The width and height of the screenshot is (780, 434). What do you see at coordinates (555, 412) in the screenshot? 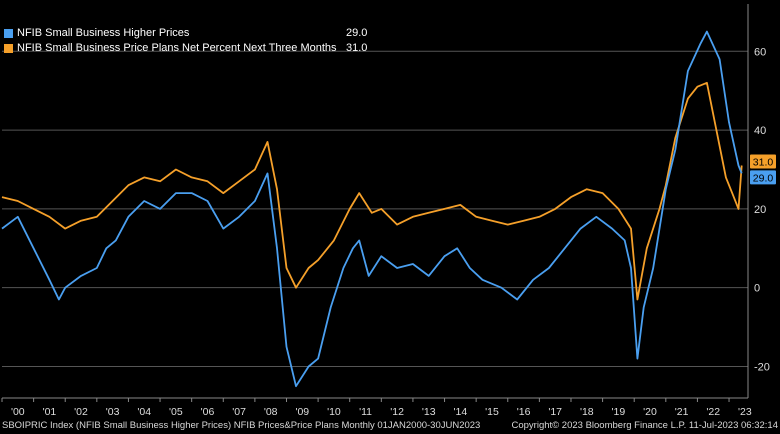
I see `x-tick-label: '17` at bounding box center [555, 412].